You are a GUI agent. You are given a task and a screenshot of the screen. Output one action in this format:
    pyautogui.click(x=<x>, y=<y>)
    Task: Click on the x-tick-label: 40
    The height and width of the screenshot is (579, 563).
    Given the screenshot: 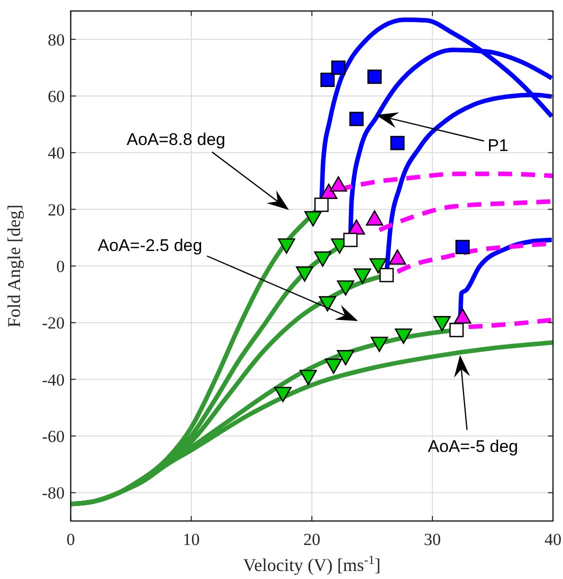 What is the action you would take?
    pyautogui.click(x=553, y=539)
    